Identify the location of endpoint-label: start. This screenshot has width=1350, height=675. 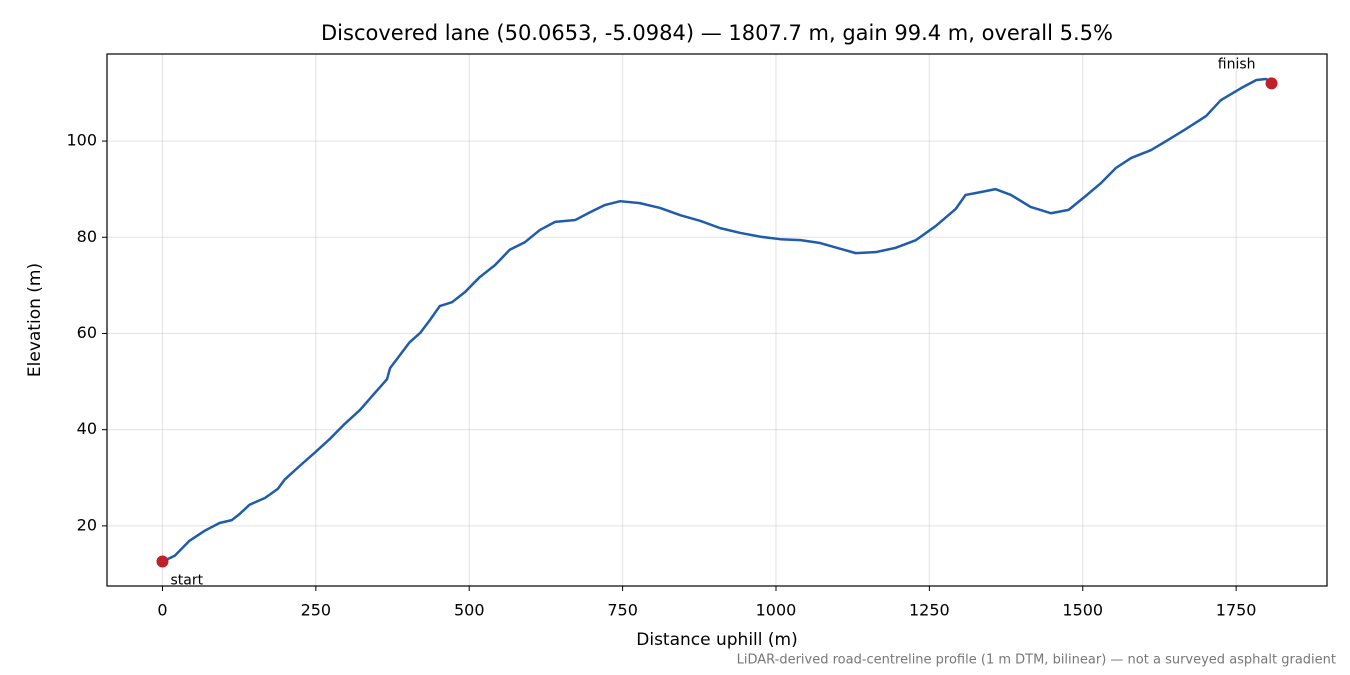
(186, 580).